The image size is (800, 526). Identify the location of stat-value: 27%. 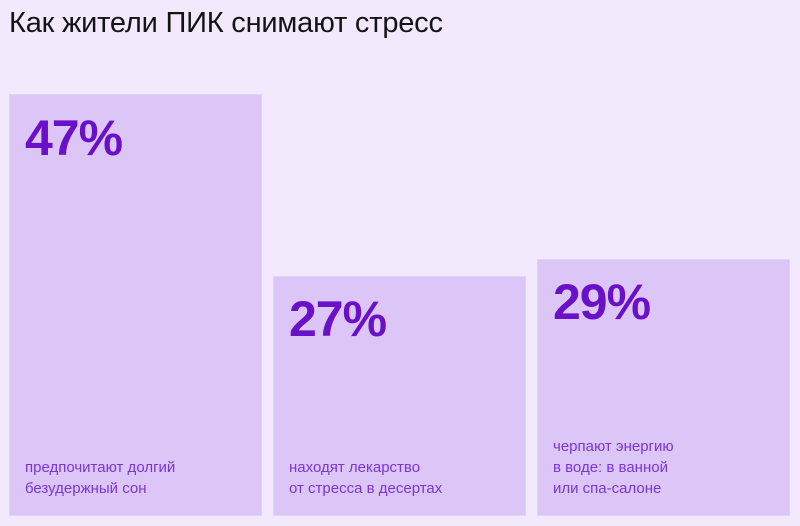
(338, 319).